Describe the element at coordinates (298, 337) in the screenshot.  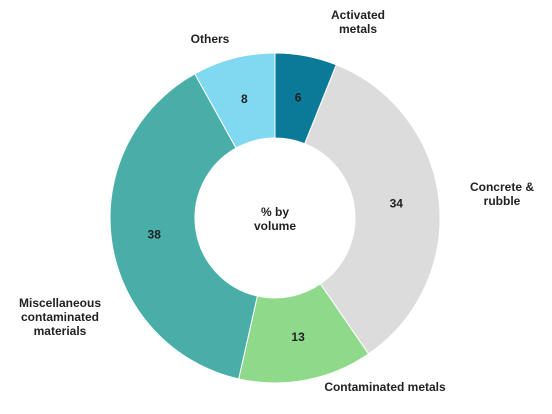
I see `value-label: 13` at that location.